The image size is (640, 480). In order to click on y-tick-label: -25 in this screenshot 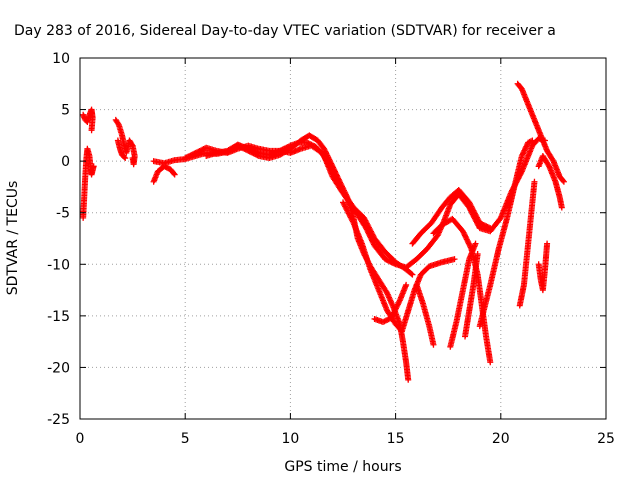, I will do `click(58, 420)`.